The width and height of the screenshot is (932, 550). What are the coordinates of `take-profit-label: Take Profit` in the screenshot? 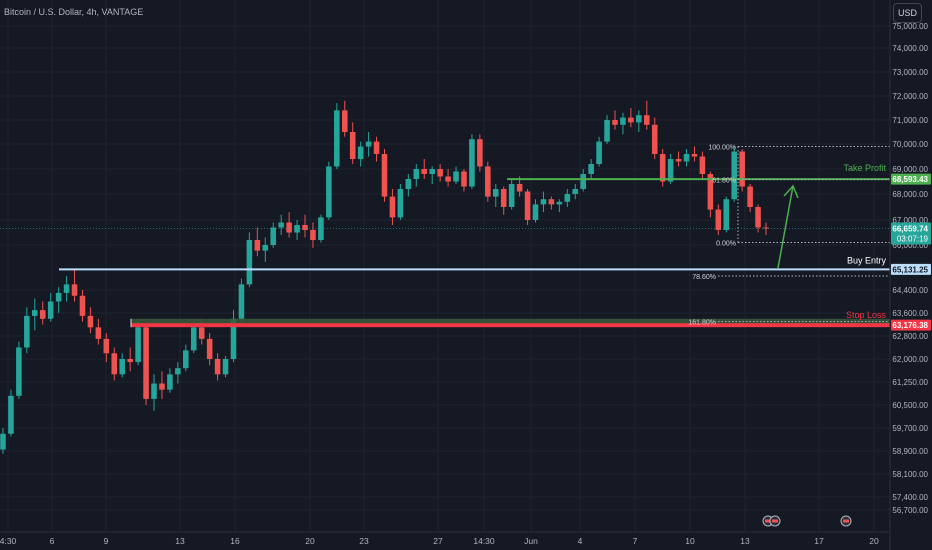 It's located at (864, 168).